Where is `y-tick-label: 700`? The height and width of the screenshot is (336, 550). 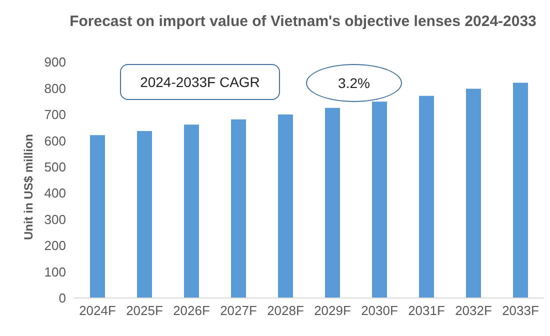 y-tick-label: 700 is located at coordinates (55, 114).